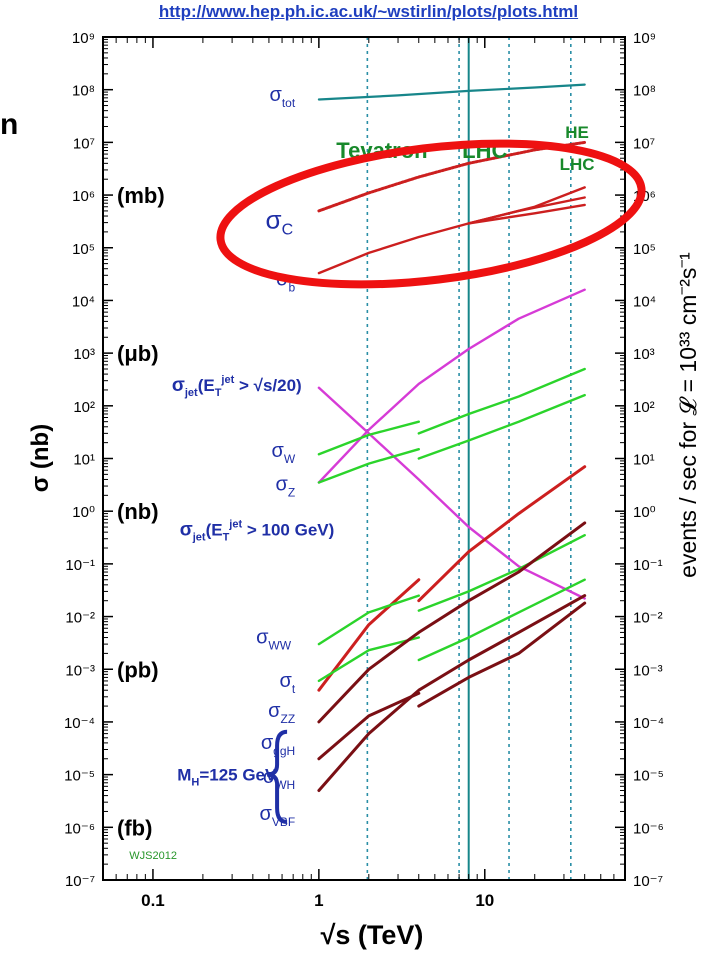  Describe the element at coordinates (644, 38) in the screenshot. I see `y-tick-label-right: 10⁹` at that location.